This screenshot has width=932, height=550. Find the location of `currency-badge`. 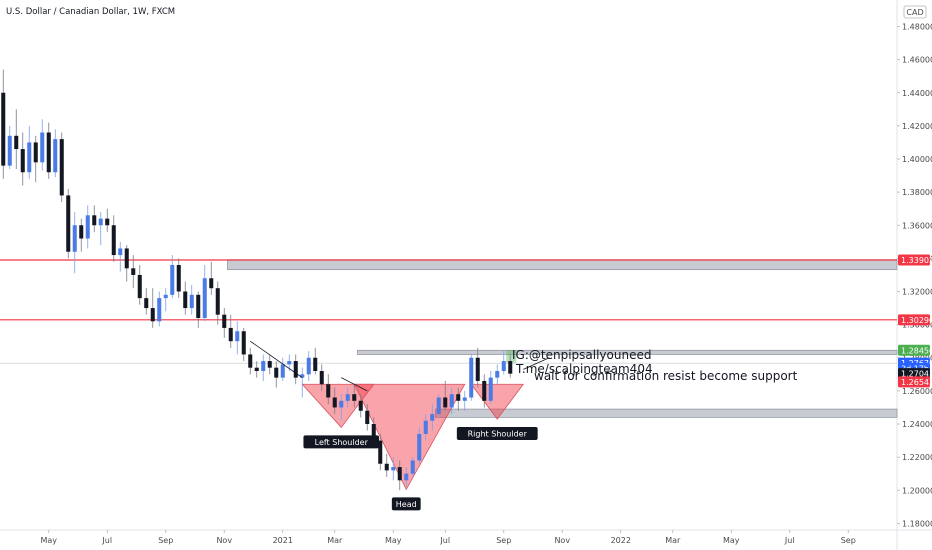

currency-badge is located at coordinates (915, 12).